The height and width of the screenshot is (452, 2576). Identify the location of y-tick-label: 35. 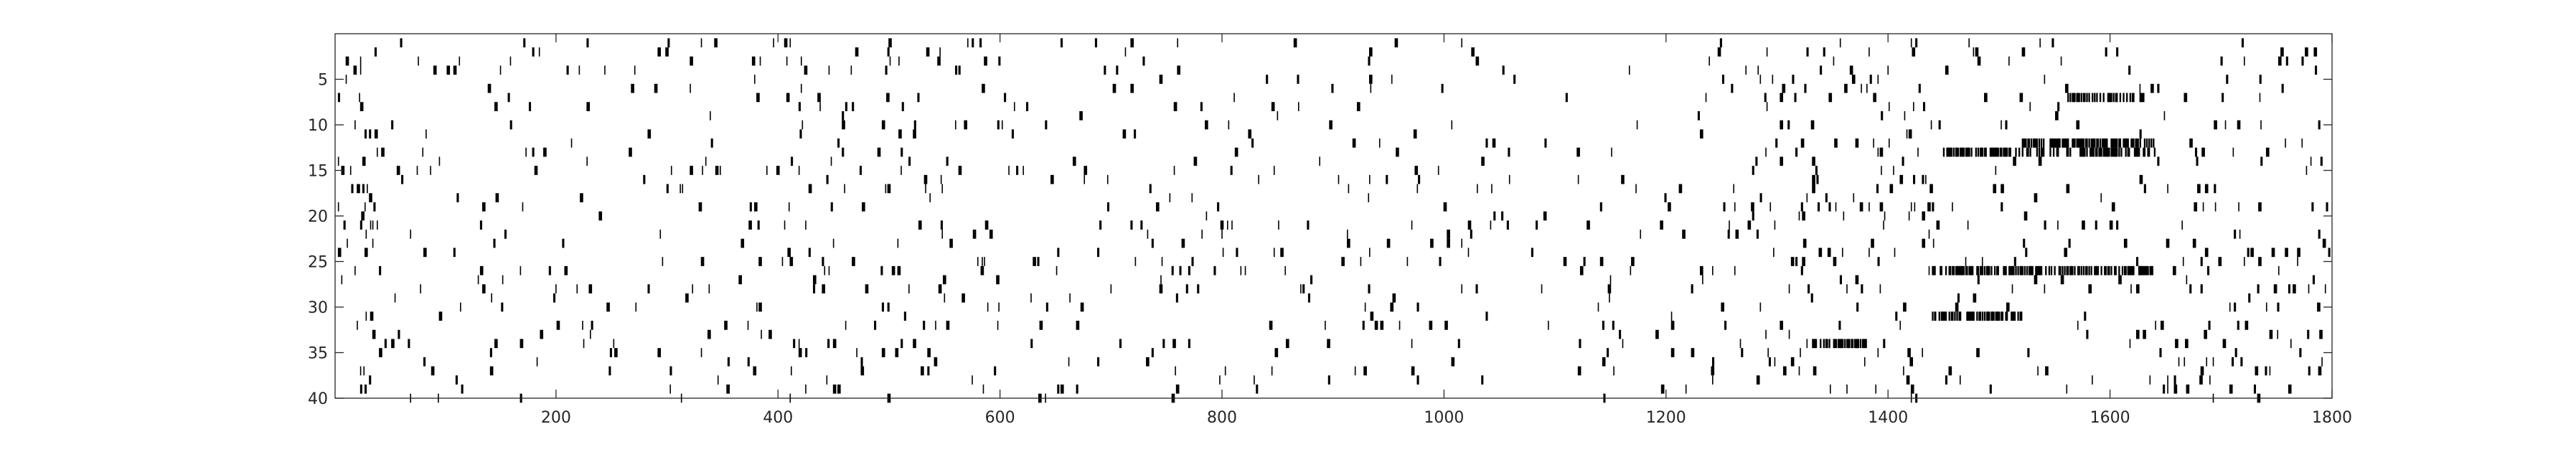
(318, 354).